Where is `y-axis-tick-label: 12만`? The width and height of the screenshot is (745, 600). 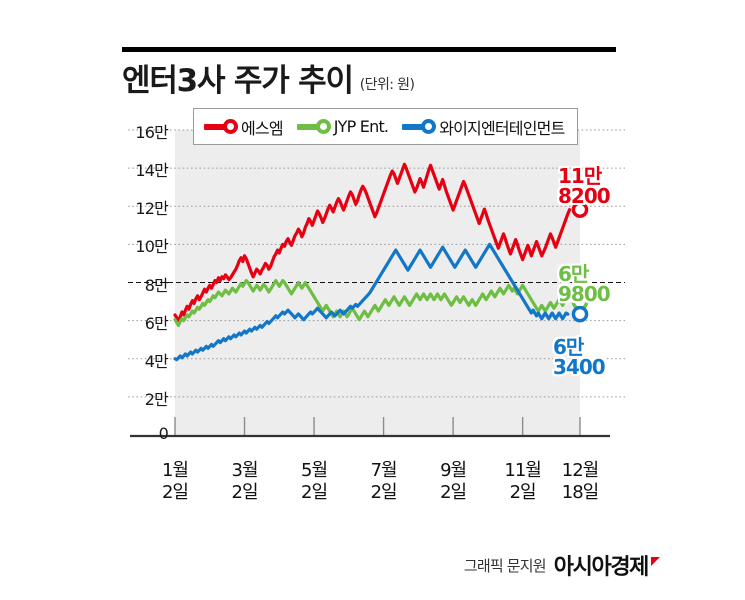 y-axis-tick-label: 12만 is located at coordinates (151, 209).